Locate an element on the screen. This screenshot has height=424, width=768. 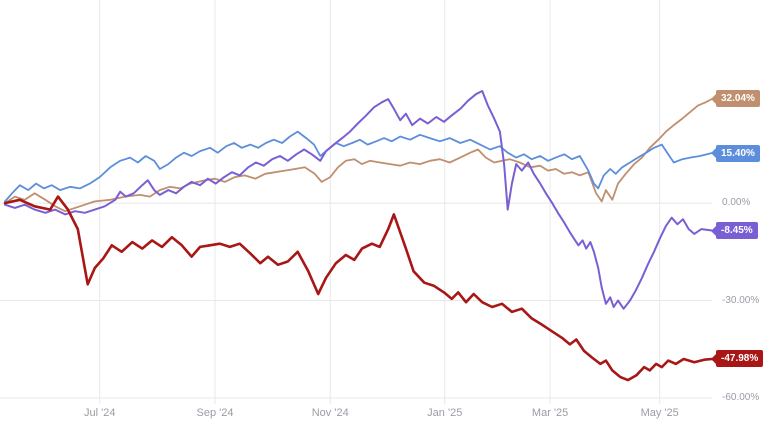
badge-value-text: -47.98% is located at coordinates (740, 359).